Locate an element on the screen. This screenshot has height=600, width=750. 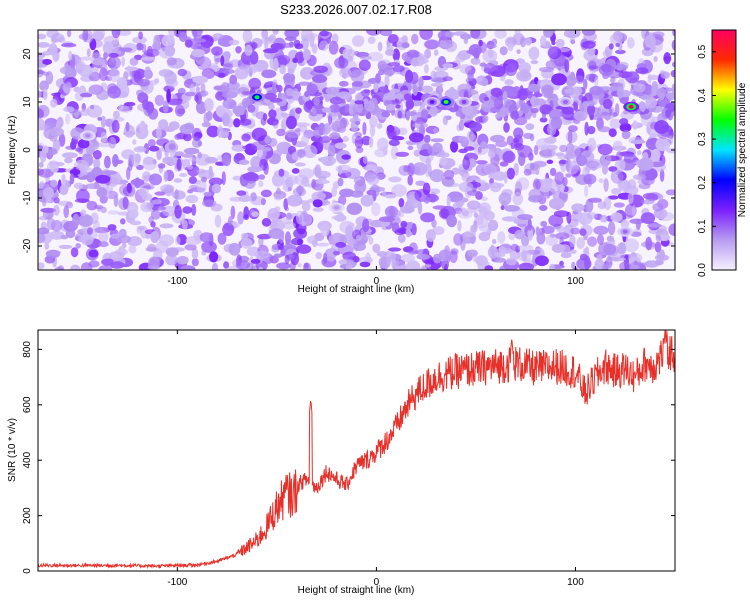
heatmap-hotspot is located at coordinates (446, 102).